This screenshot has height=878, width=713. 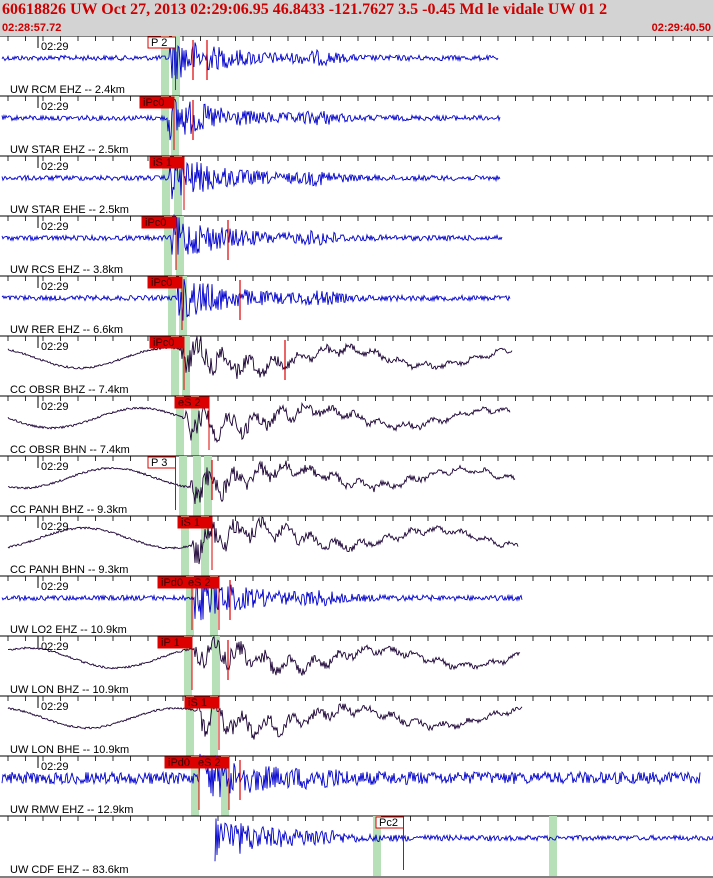 What do you see at coordinates (69, 870) in the screenshot?
I see `station-label: UW CDF EHZ -- 83.6km` at bounding box center [69, 870].